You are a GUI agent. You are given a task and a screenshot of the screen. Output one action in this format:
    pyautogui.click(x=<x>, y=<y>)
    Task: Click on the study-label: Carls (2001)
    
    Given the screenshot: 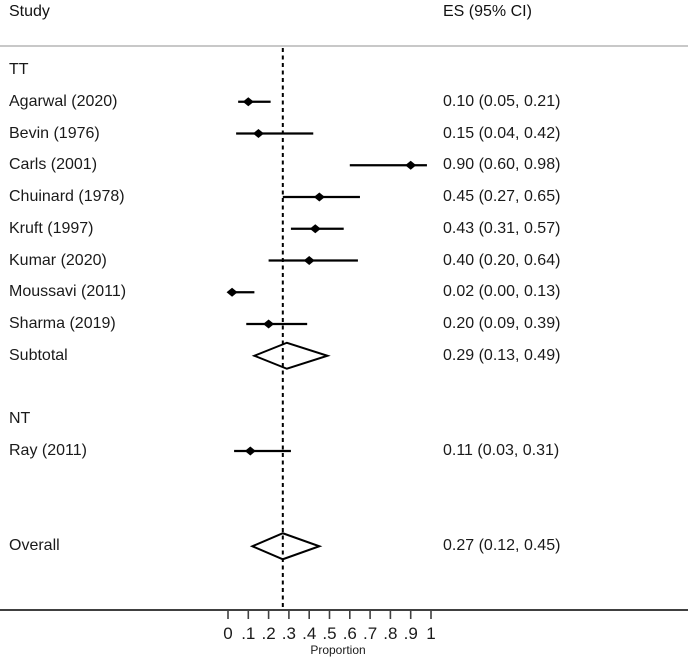 What is the action you would take?
    pyautogui.click(x=53, y=165)
    